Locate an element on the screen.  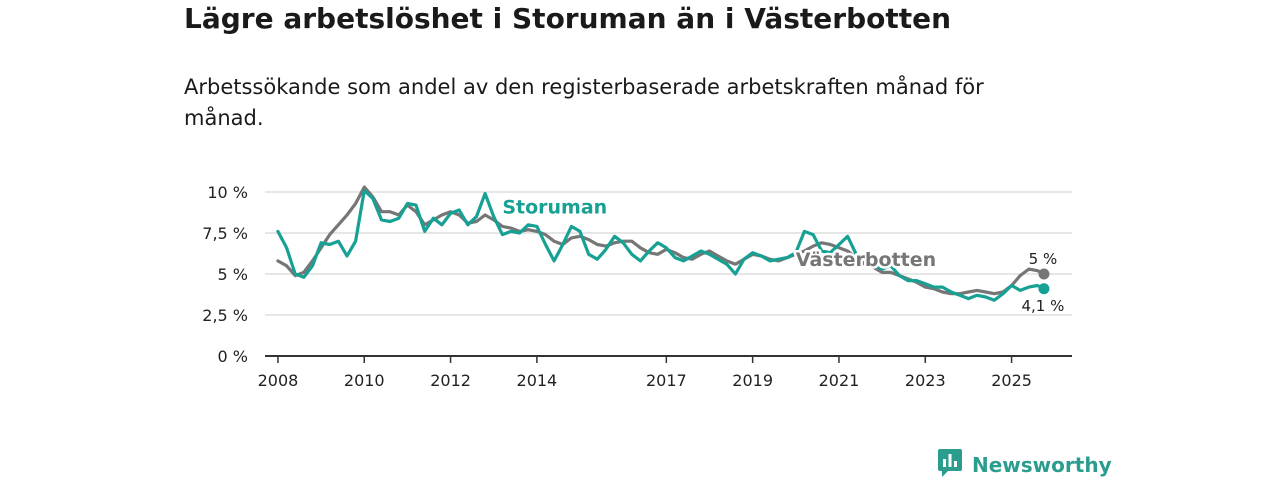
y-tick-label: 2,5 % is located at coordinates (225, 315).